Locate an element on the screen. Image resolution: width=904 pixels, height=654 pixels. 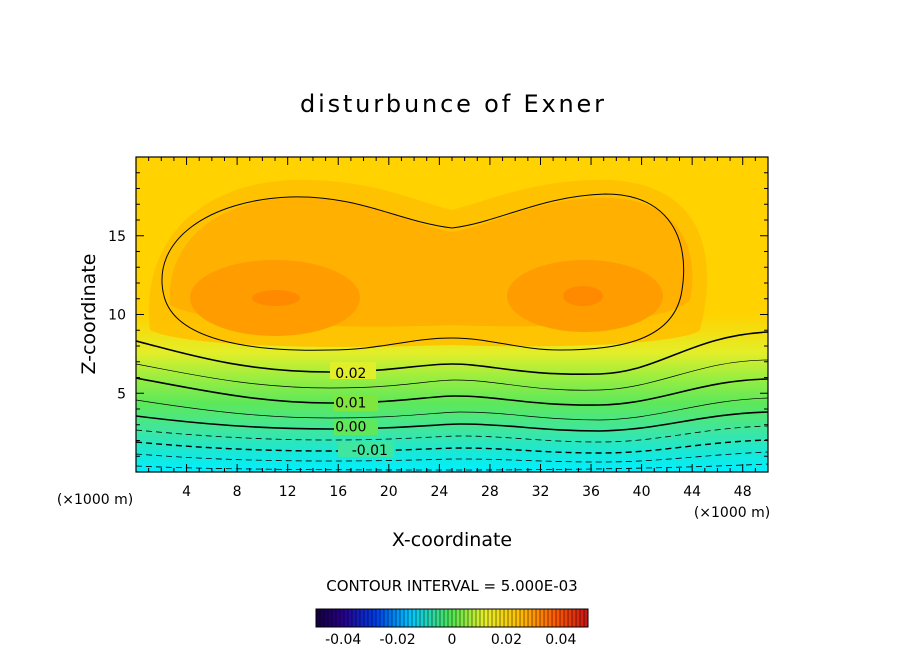
x-tick-label: 32 is located at coordinates (541, 492).